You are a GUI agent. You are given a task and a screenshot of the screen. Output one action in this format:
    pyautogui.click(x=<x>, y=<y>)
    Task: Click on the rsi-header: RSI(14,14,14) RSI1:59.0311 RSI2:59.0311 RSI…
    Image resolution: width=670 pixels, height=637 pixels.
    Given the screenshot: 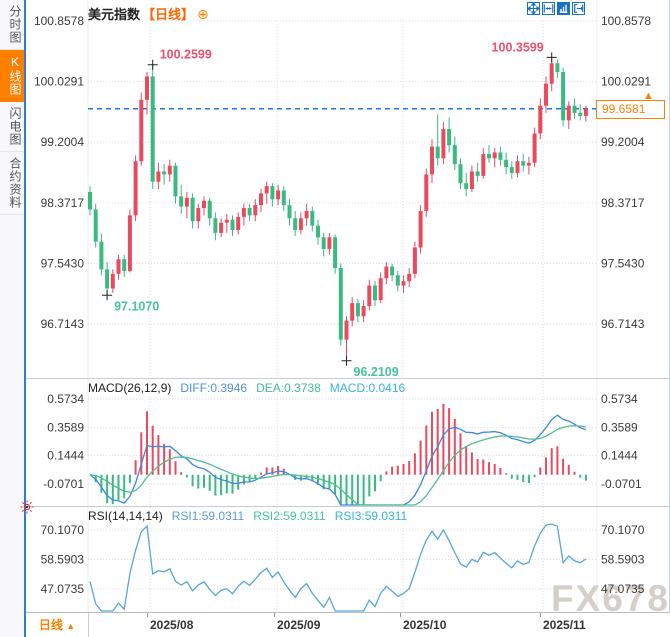 What is the action you would take?
    pyautogui.click(x=252, y=516)
    